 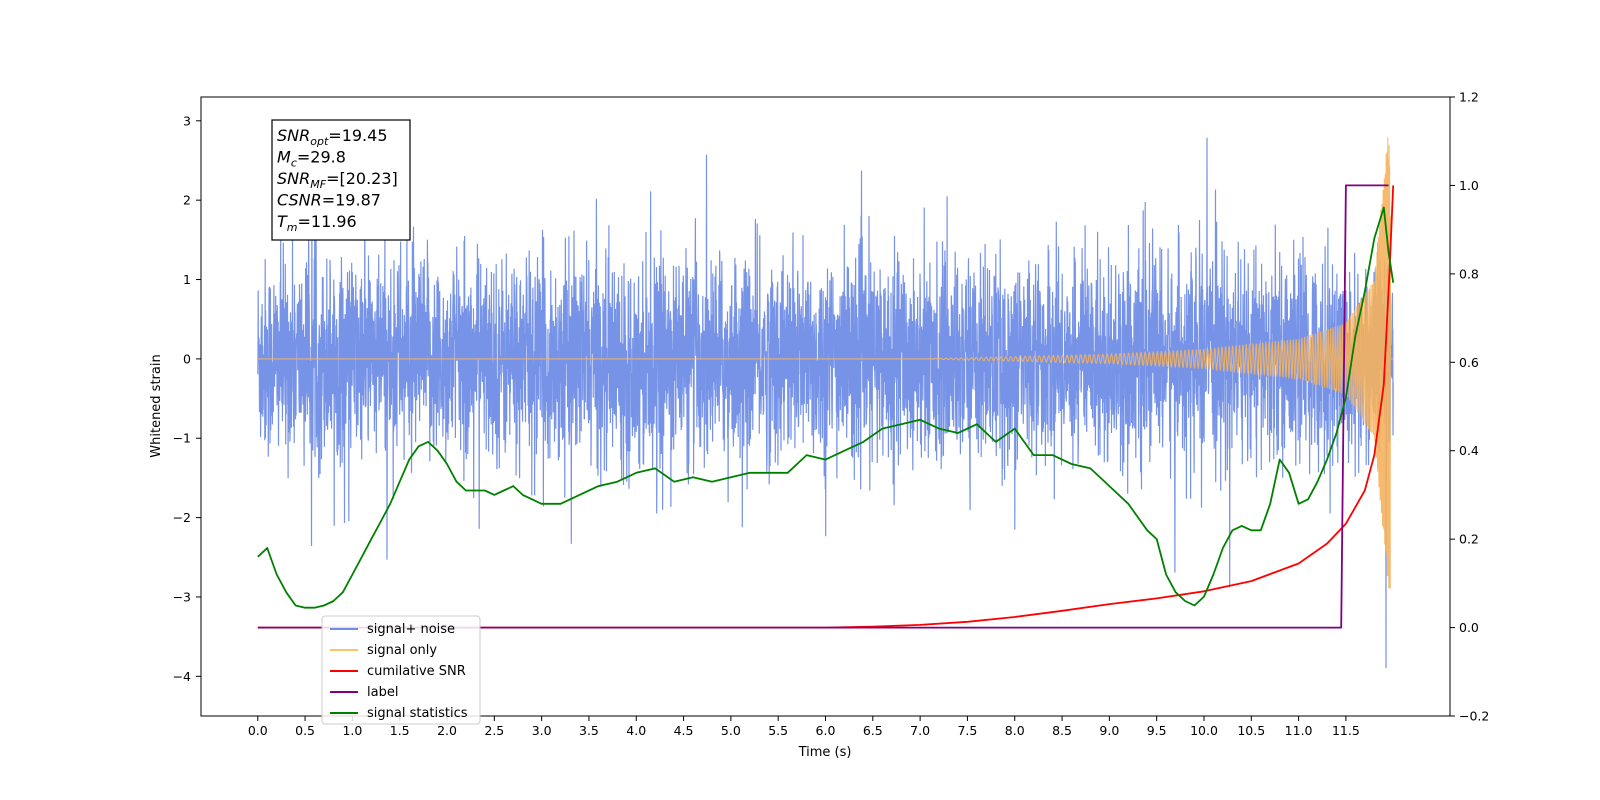 I want to click on x-tick-label: 8.0, so click(x=1015, y=730).